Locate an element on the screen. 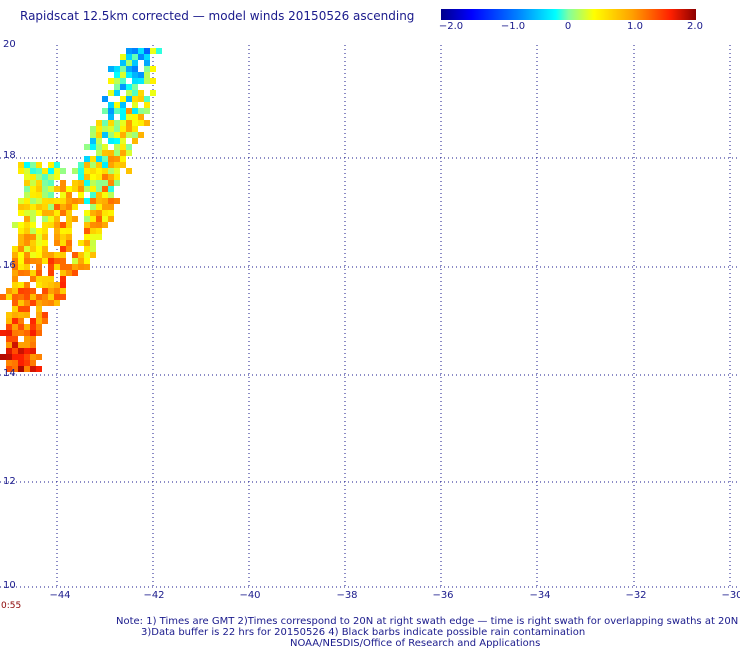 Image resolution: width=740 pixels, height=650 pixels. lon-label: −36 is located at coordinates (443, 595).